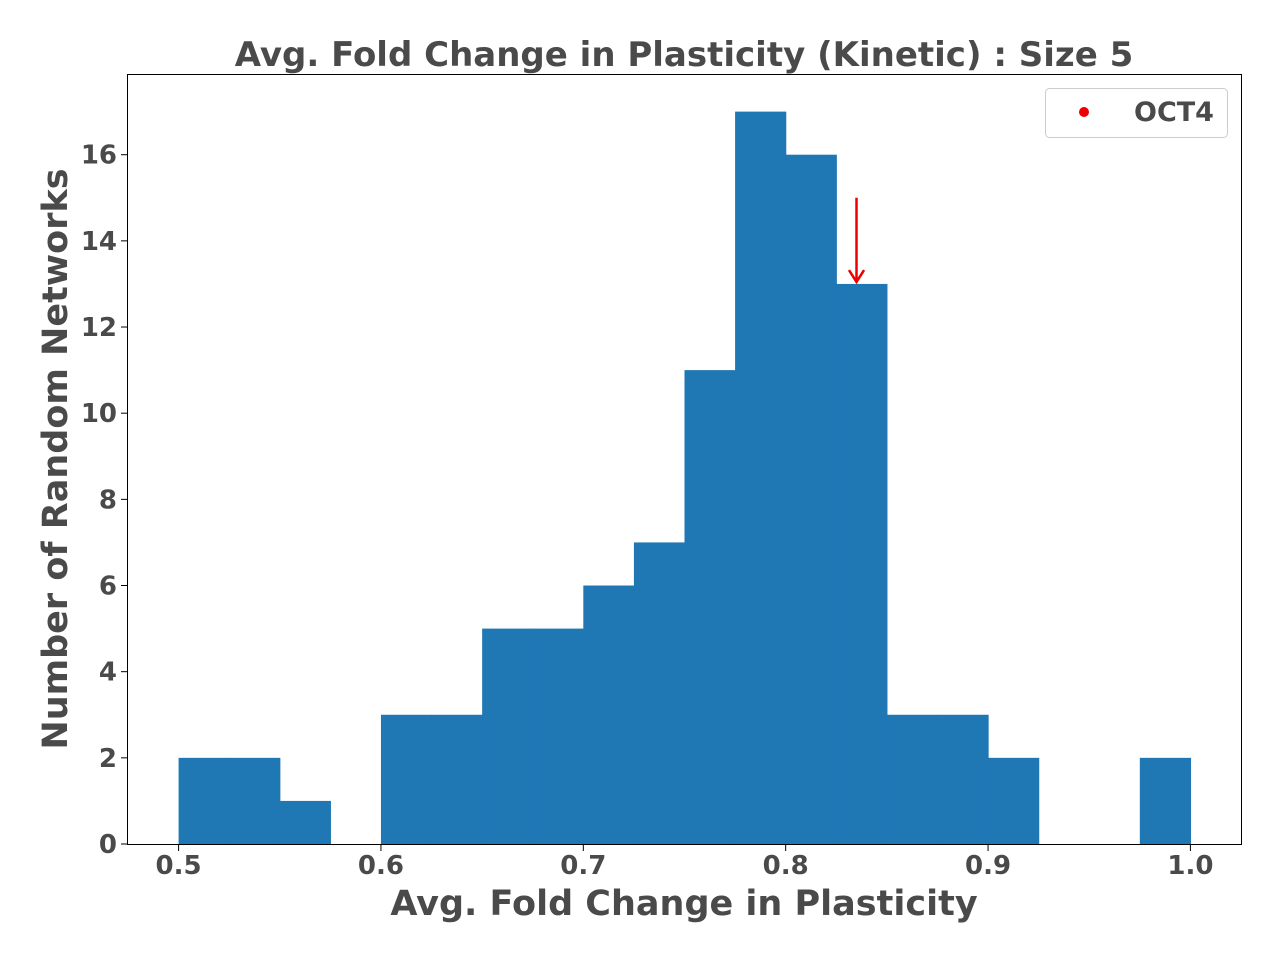  Describe the element at coordinates (856, 241) in the screenshot. I see `oct4-marker` at that location.